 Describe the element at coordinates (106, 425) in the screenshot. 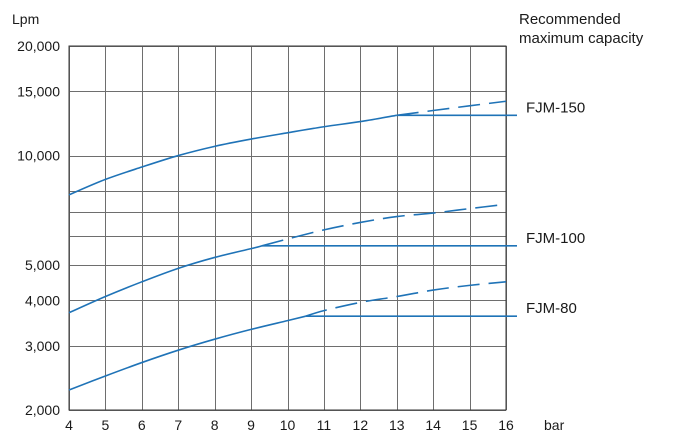

I see `x-tick-label: 5` at that location.